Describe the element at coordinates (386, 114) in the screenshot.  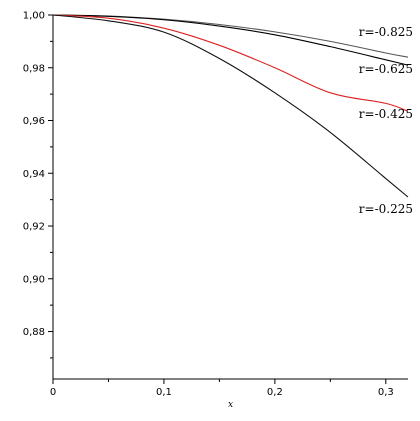
I see `series-label: r=-0.425` at that location.